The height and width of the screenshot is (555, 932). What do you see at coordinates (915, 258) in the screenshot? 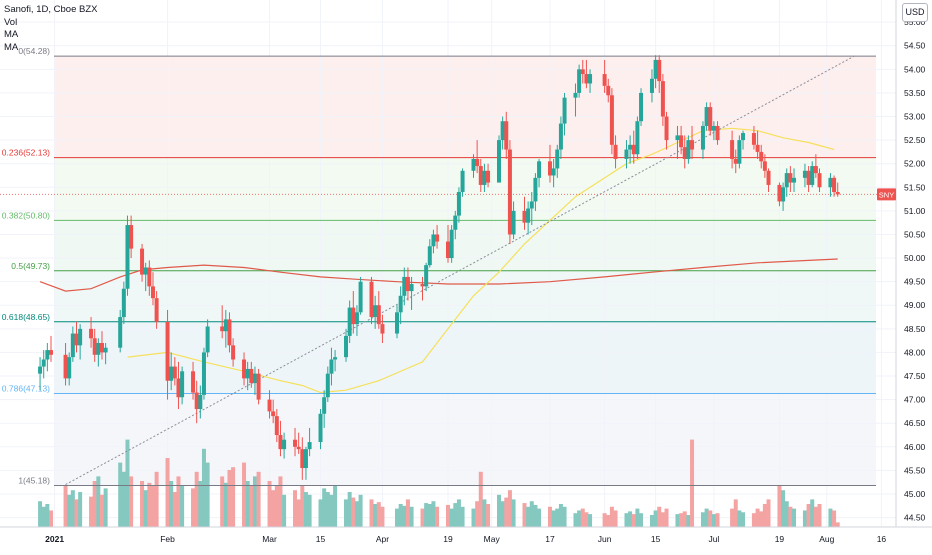
I see `price-axis-tick: 50.00` at bounding box center [915, 258].